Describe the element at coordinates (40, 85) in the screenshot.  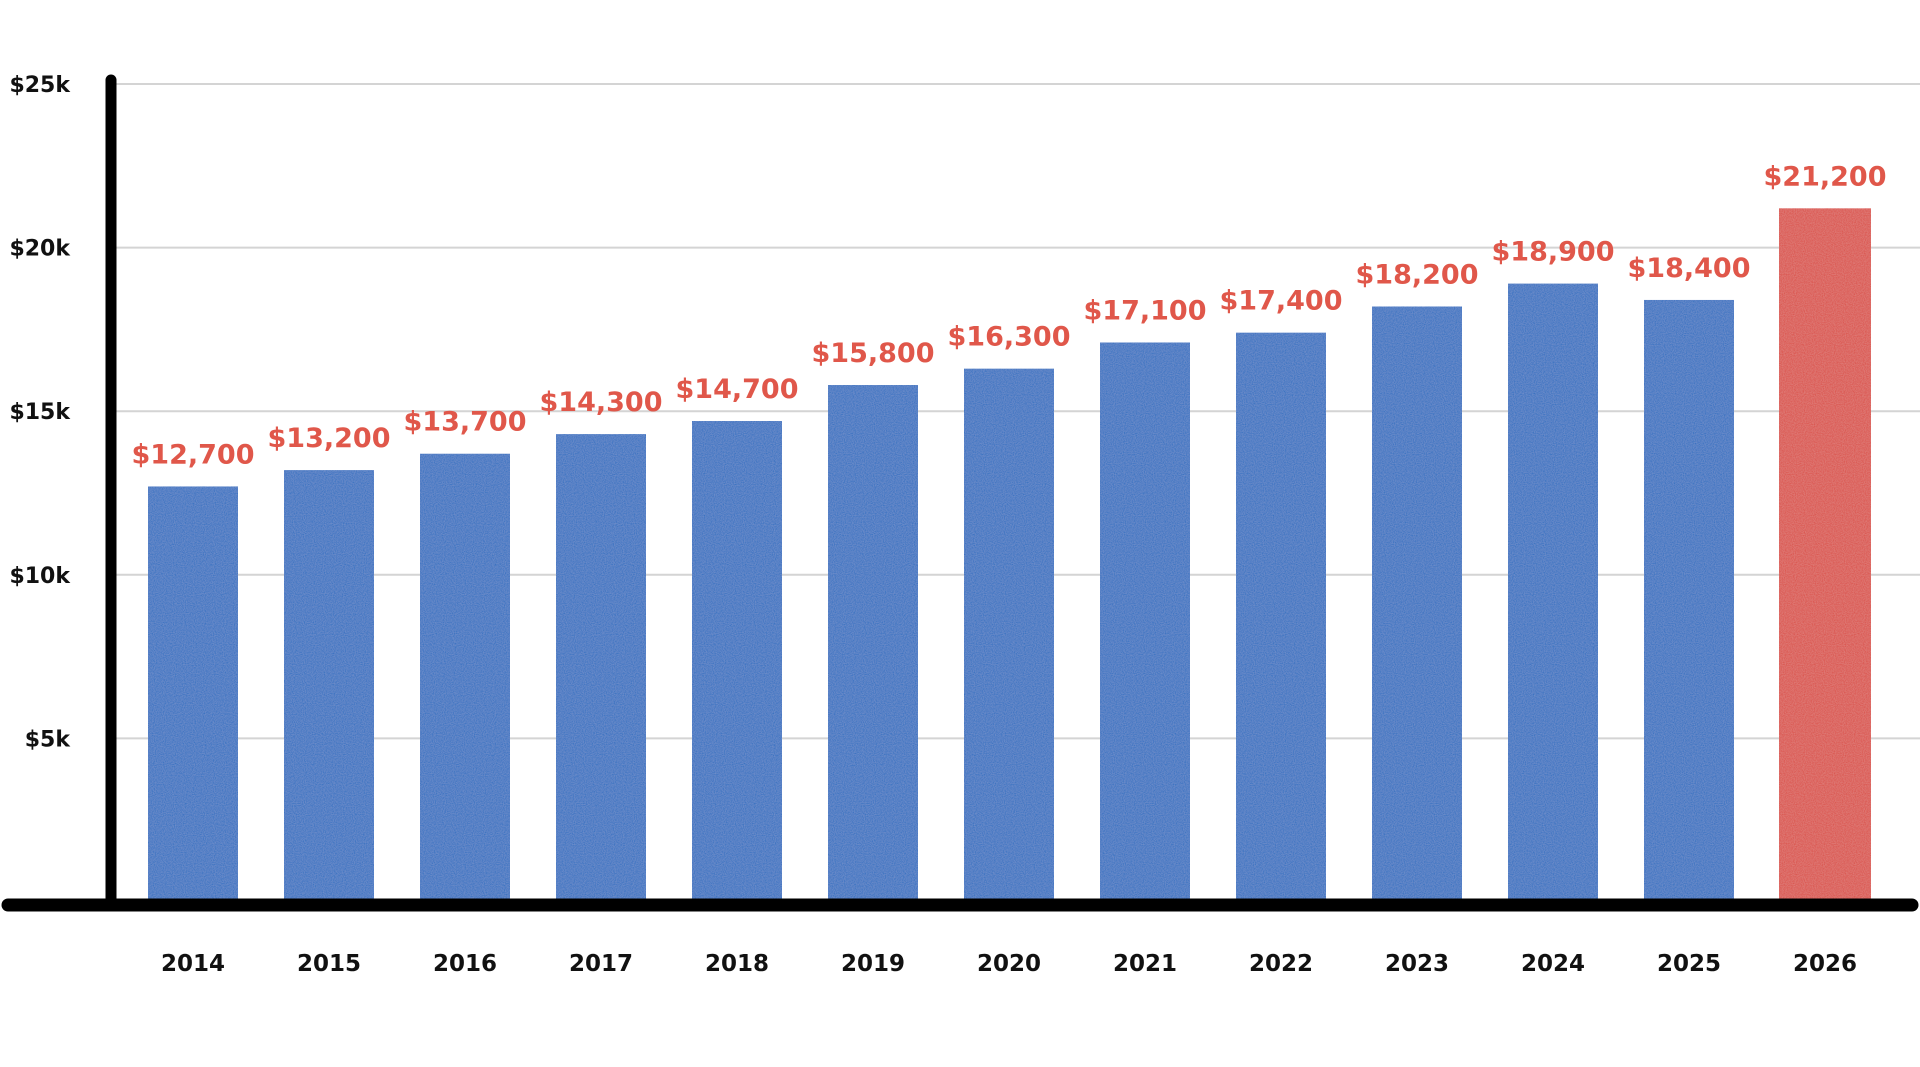
I see `y-tick-label: $25k` at that location.